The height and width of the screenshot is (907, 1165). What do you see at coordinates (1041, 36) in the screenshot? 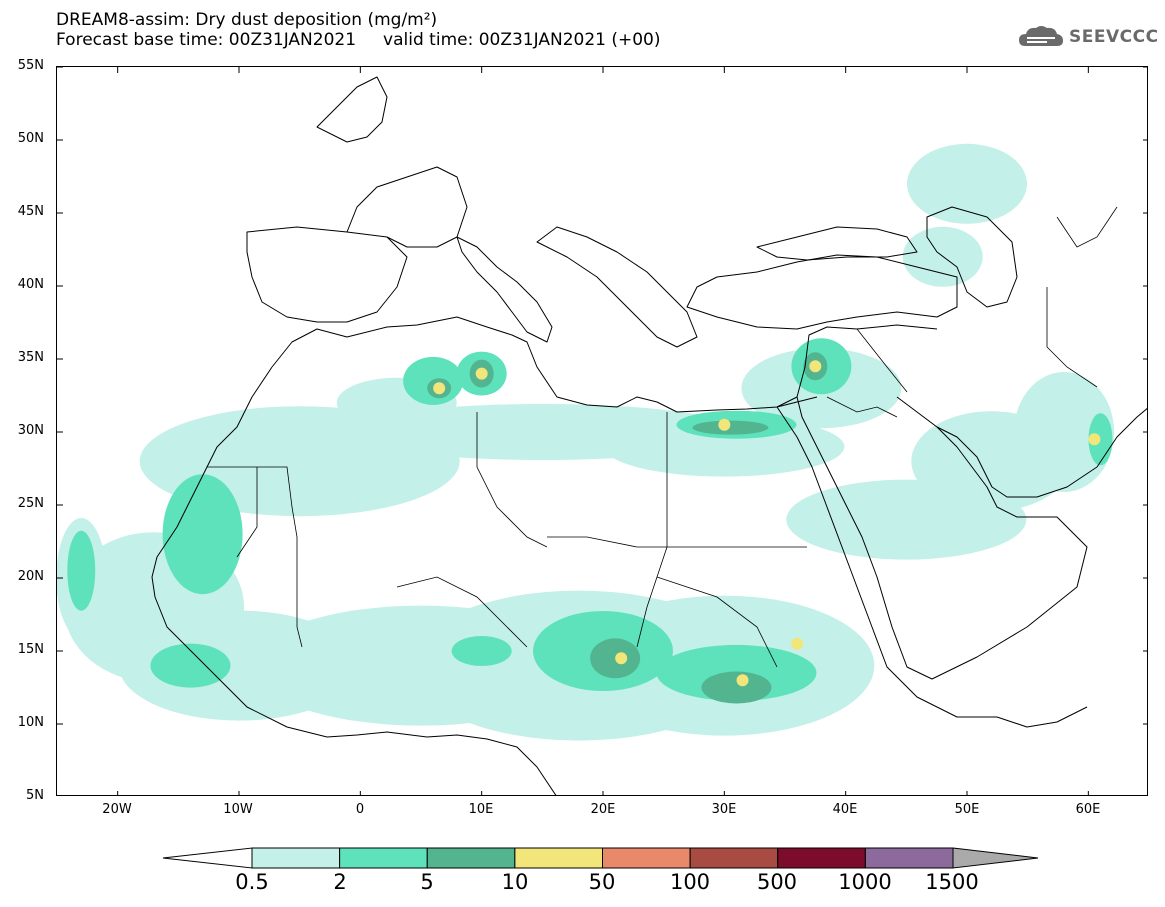
I see `cloud-icon` at bounding box center [1041, 36].